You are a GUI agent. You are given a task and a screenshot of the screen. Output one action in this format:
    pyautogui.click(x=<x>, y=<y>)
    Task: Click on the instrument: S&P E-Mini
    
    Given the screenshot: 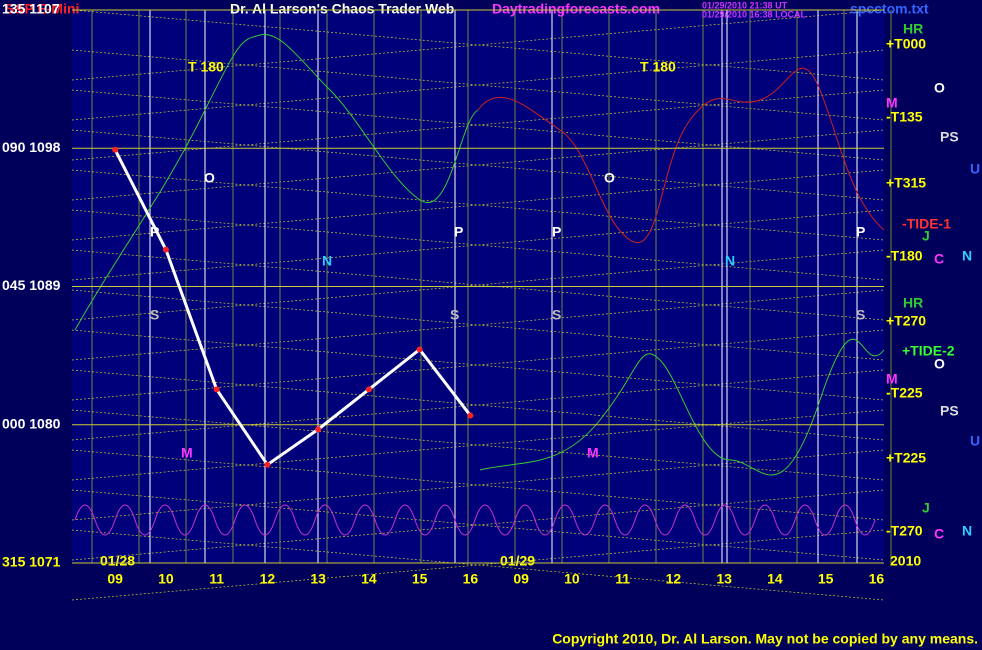 What is the action you would take?
    pyautogui.click(x=42, y=9)
    